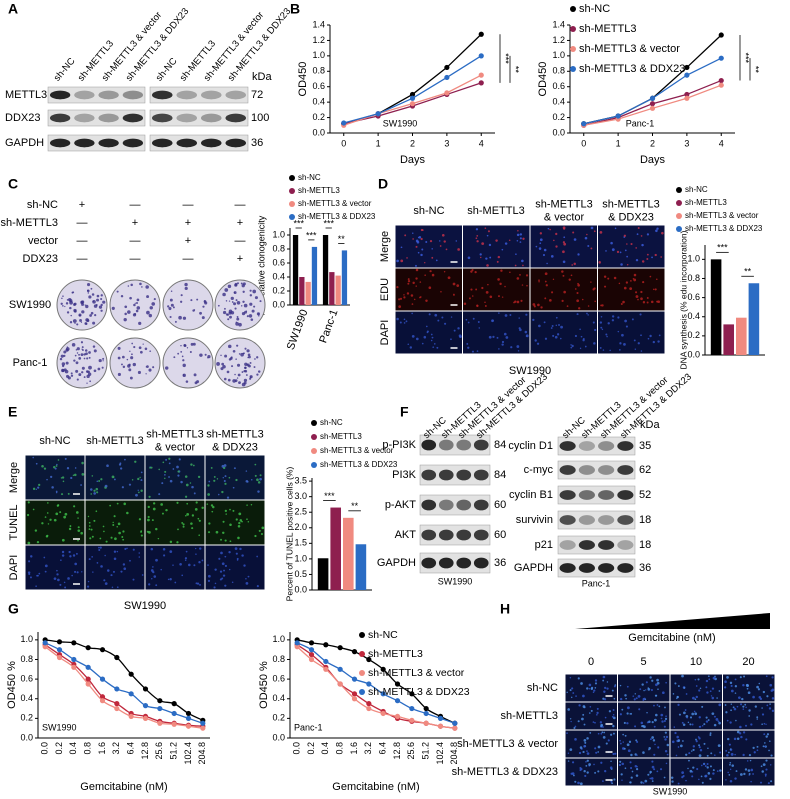 This screenshot has height=799, width=790. Describe the element at coordinates (722, 248) in the screenshot. I see `sig-label: ***` at that location.